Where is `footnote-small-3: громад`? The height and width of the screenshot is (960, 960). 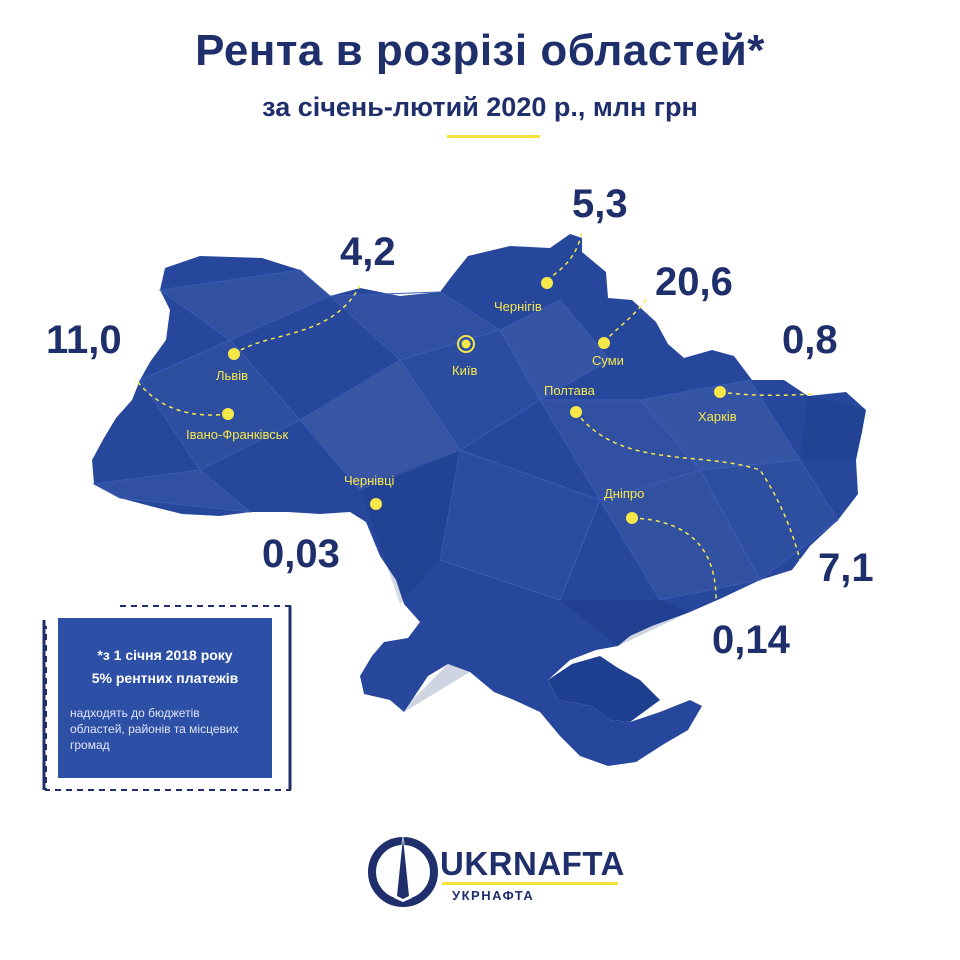
footnote-small-3: громад is located at coordinates (90, 745).